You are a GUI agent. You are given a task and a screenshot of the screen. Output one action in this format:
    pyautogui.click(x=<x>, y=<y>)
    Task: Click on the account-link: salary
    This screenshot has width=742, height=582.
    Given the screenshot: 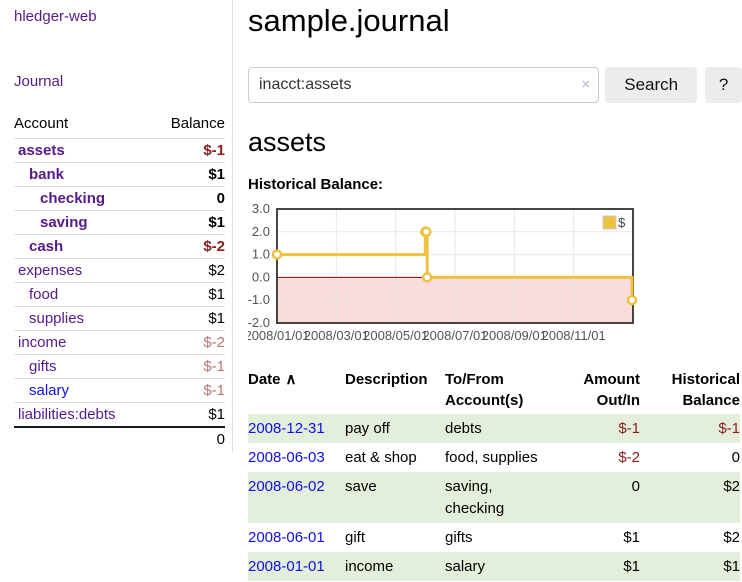 What is the action you would take?
    pyautogui.click(x=49, y=390)
    